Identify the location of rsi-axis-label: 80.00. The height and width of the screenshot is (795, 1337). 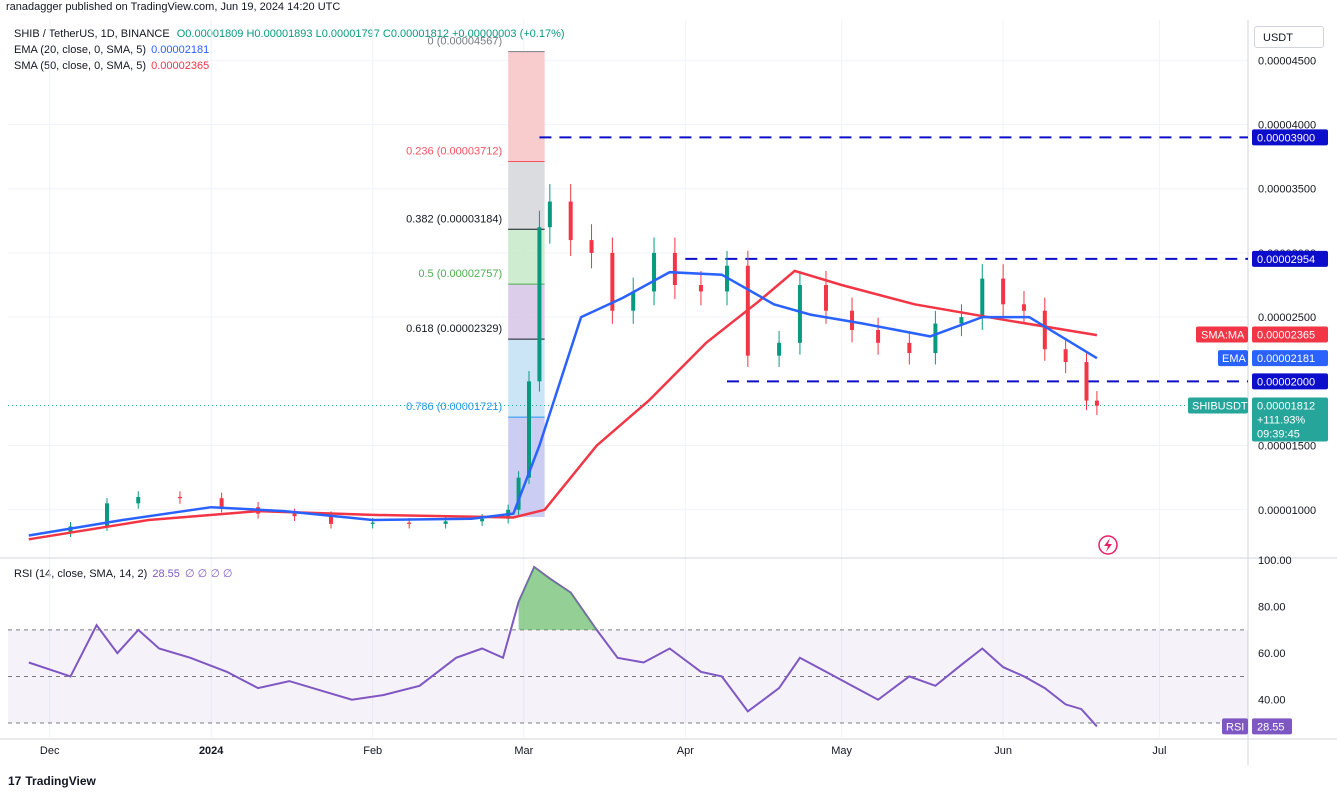
(1272, 608).